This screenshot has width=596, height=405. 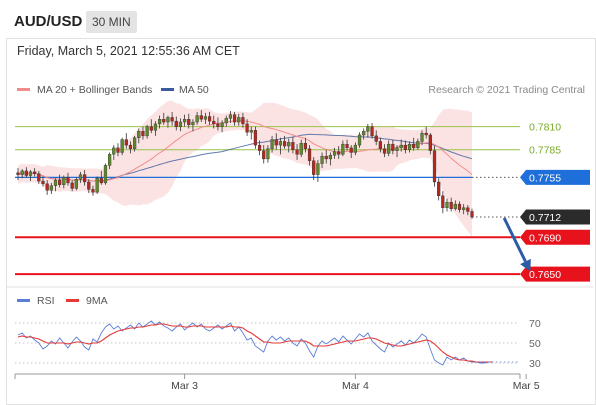 What do you see at coordinates (514, 240) in the screenshot?
I see `projection-arrow-shaft` at bounding box center [514, 240].